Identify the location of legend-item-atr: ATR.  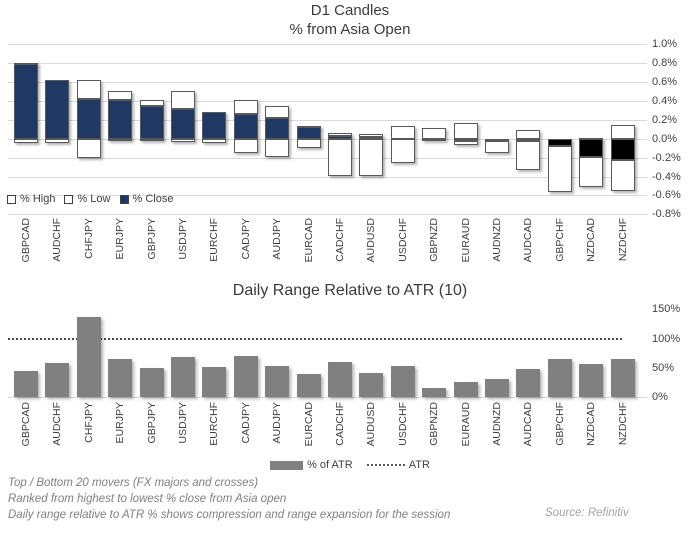
(398, 465).